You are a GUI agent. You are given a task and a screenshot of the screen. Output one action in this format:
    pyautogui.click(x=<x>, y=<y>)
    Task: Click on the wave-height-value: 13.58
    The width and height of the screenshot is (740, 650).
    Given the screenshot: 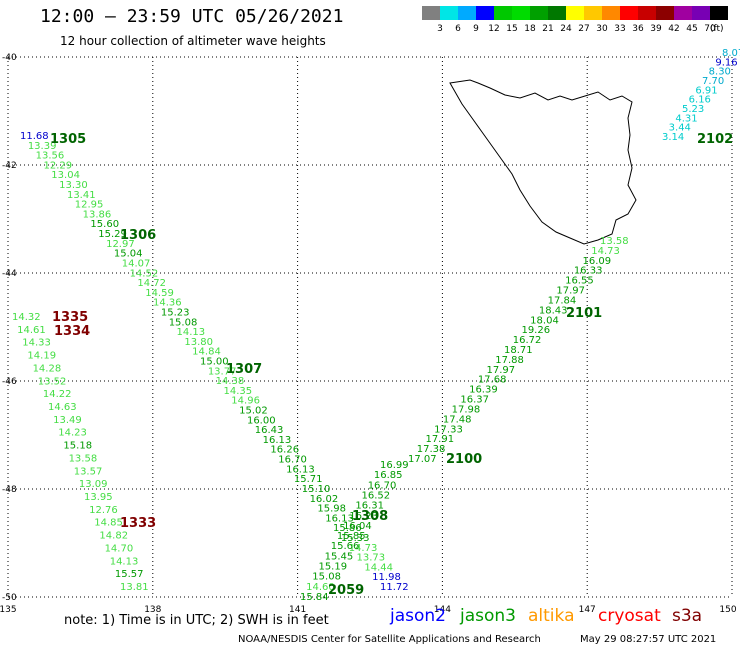 What is the action you would take?
    pyautogui.click(x=83, y=458)
    